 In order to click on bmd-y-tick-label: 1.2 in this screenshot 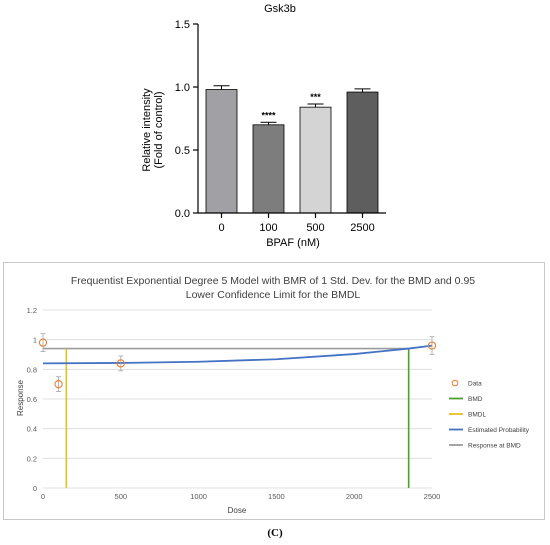, I will do `click(32, 310)`.